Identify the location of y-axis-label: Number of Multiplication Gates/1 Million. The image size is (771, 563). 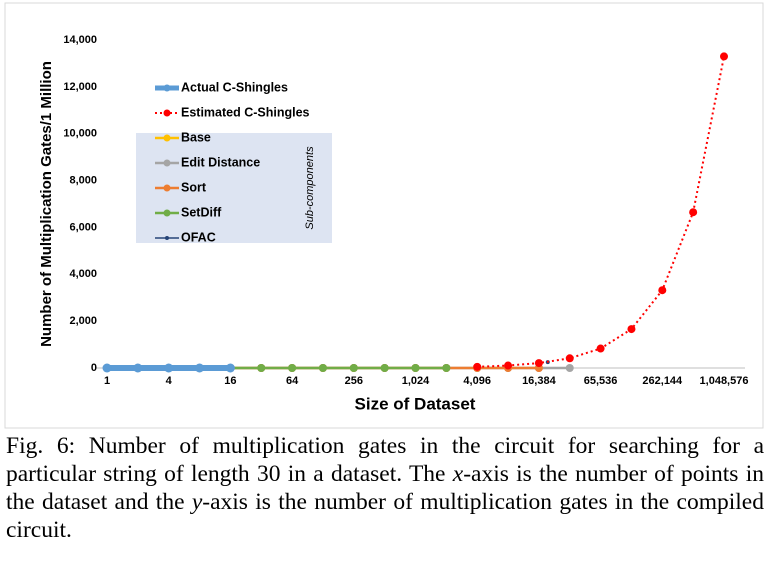
(46, 204).